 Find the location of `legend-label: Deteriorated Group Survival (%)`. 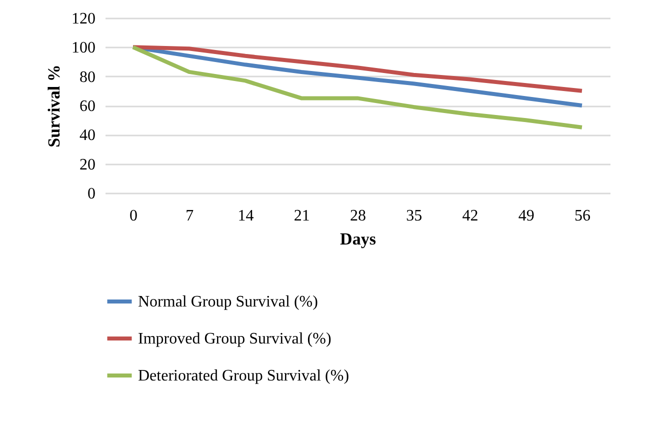

legend-label: Deteriorated Group Survival (%) is located at coordinates (244, 376).